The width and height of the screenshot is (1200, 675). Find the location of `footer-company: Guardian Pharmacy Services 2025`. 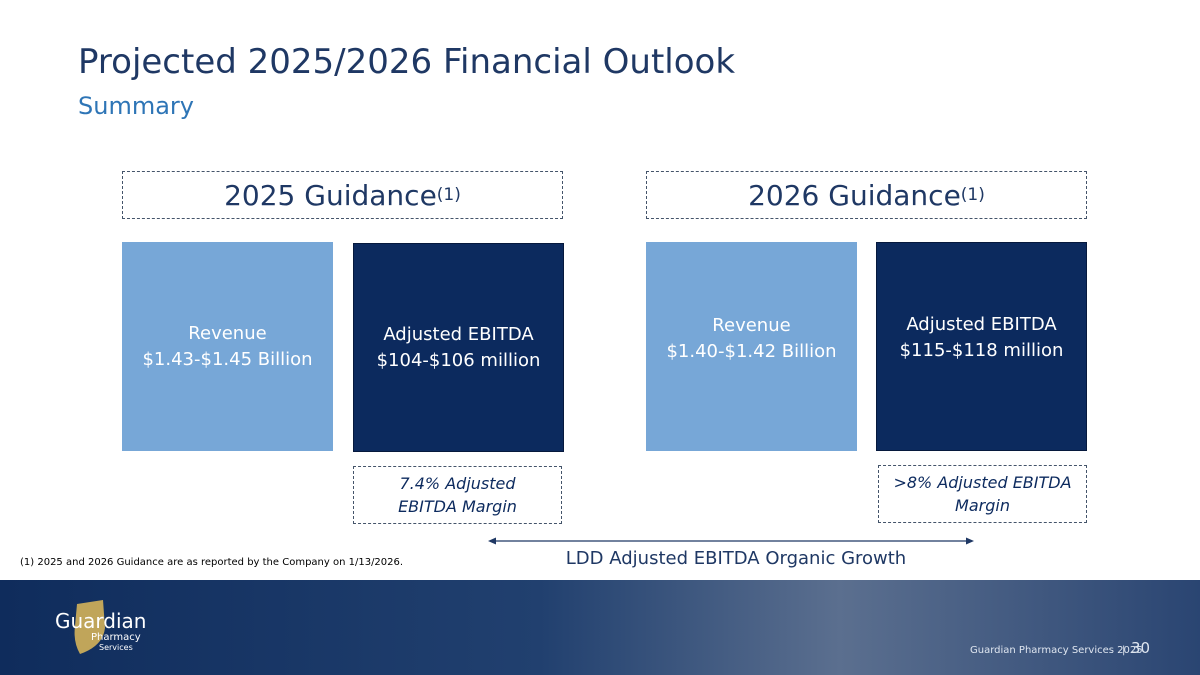

footer-company: Guardian Pharmacy Services 2025 is located at coordinates (1056, 650).